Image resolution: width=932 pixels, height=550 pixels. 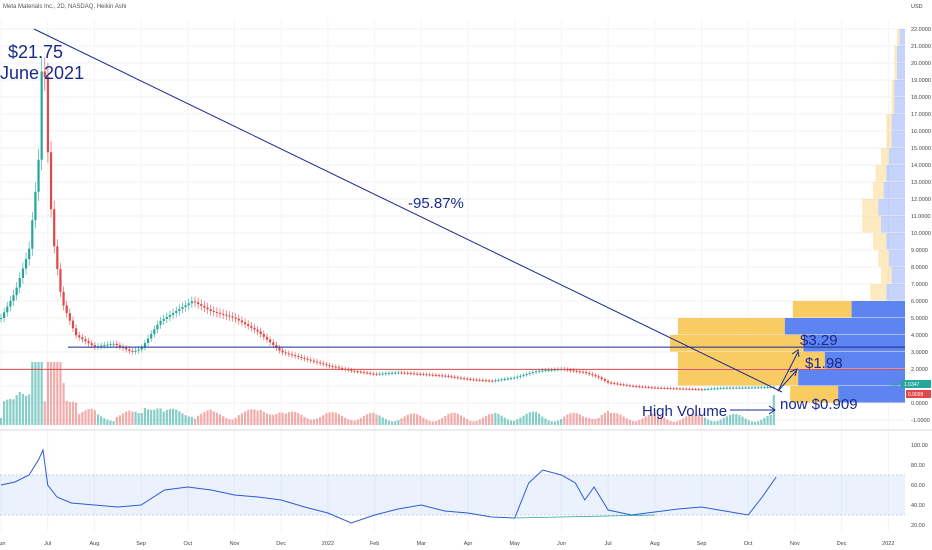 I want to click on time-tick-label: Oct, so click(x=188, y=544).